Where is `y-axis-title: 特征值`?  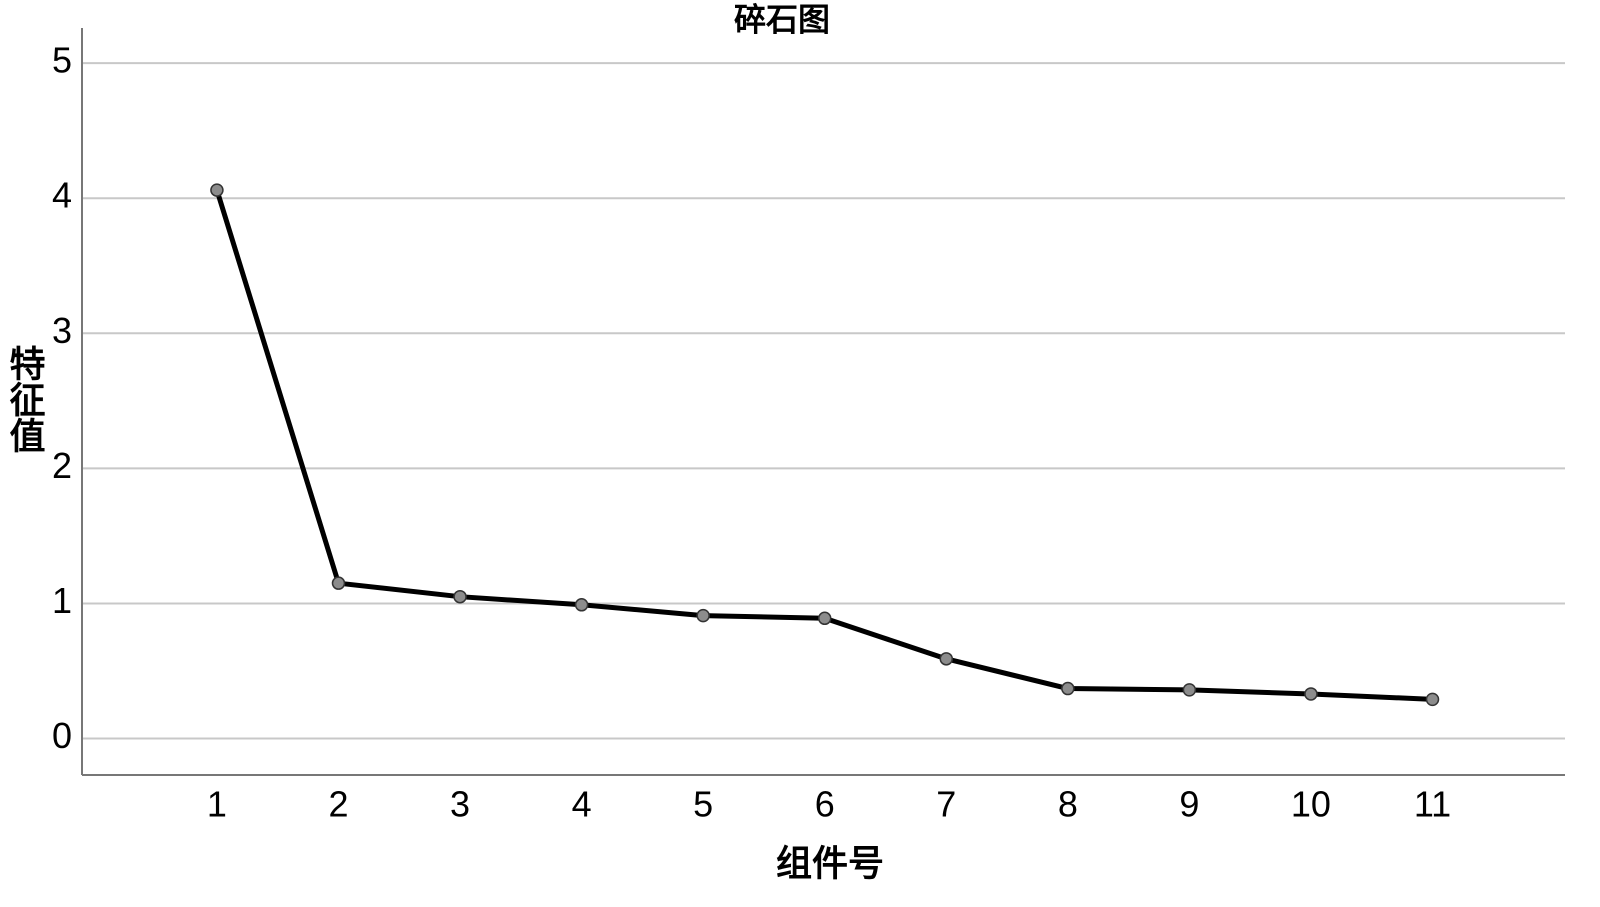
y-axis-title: 特征值 is located at coordinates (25, 399).